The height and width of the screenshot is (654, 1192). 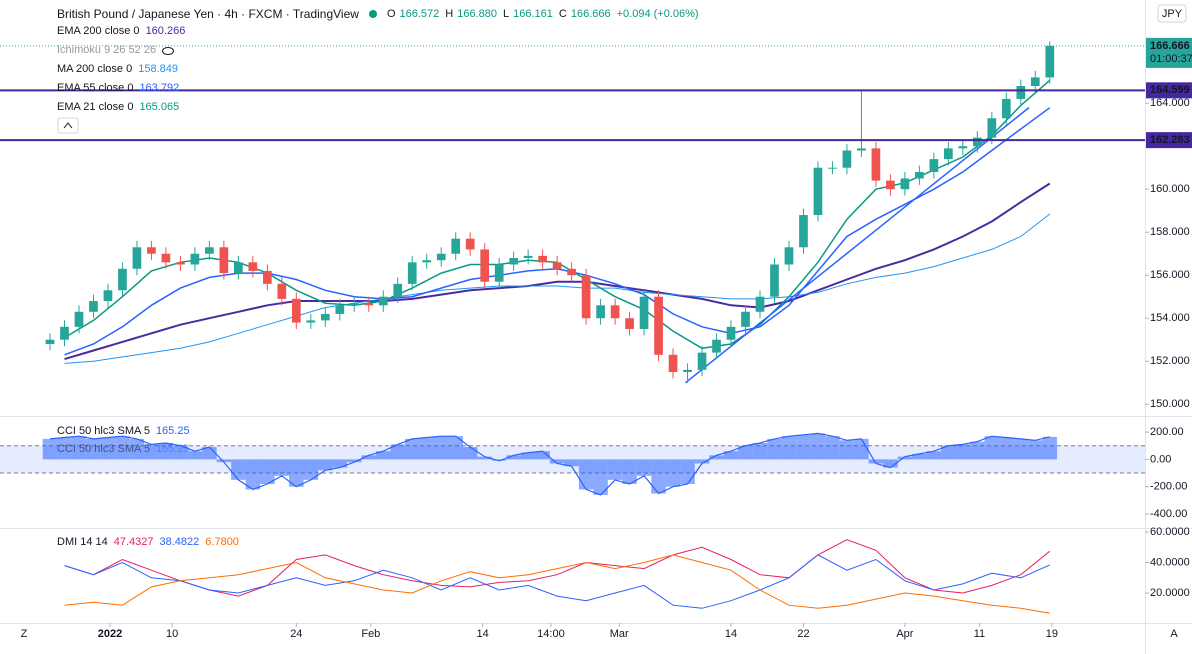 What do you see at coordinates (449, 14) in the screenshot?
I see `ohlc-label: H` at bounding box center [449, 14].